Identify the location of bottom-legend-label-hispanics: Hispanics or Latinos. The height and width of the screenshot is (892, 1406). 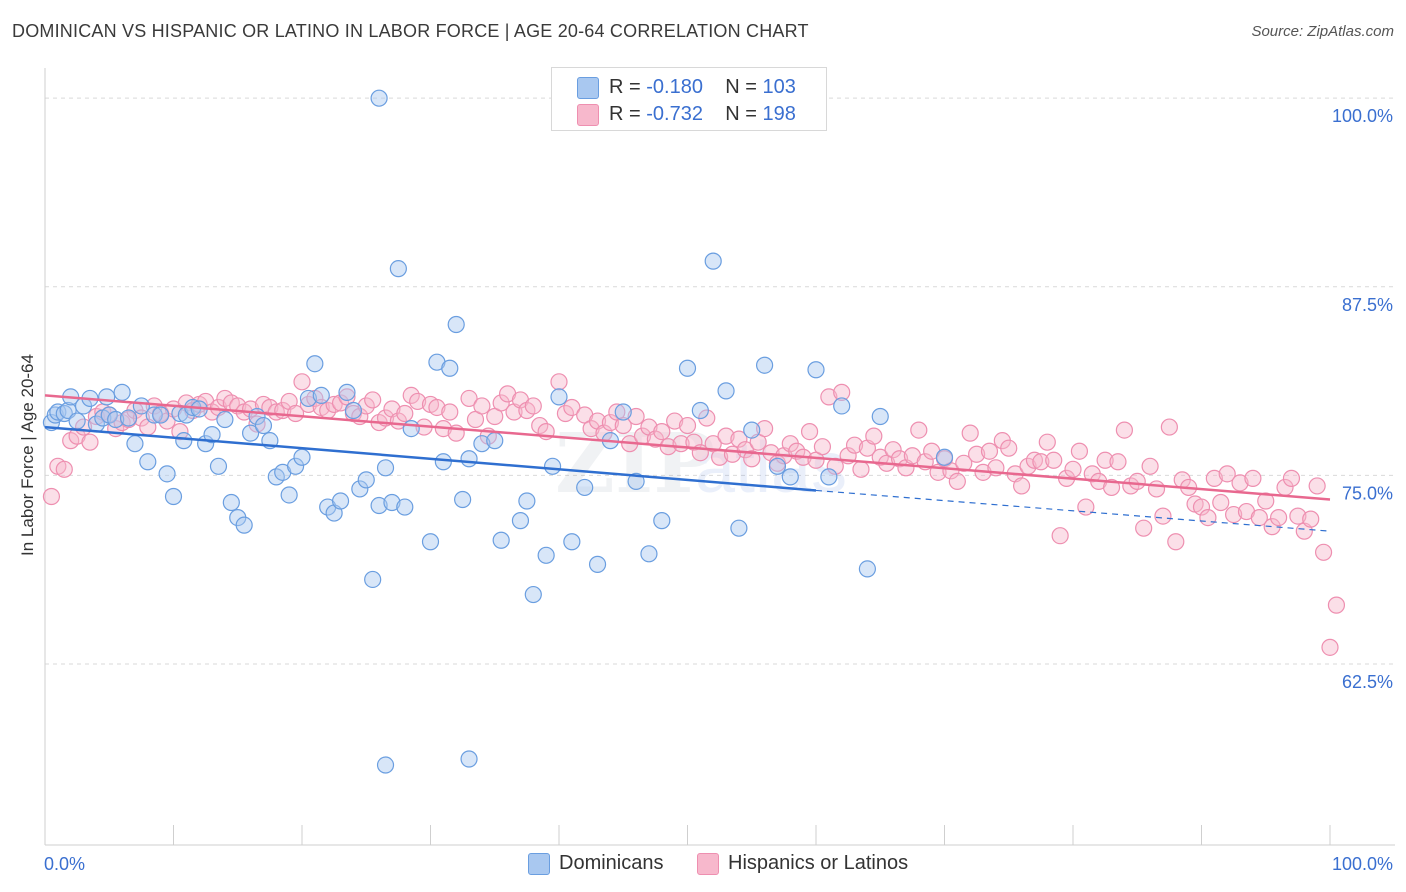
(818, 863).